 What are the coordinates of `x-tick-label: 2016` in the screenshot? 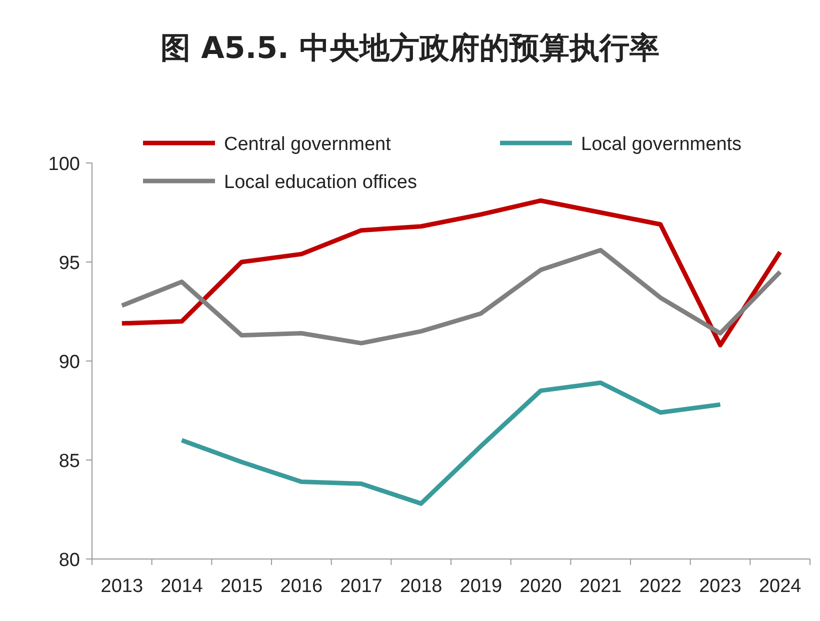 It's located at (301, 586).